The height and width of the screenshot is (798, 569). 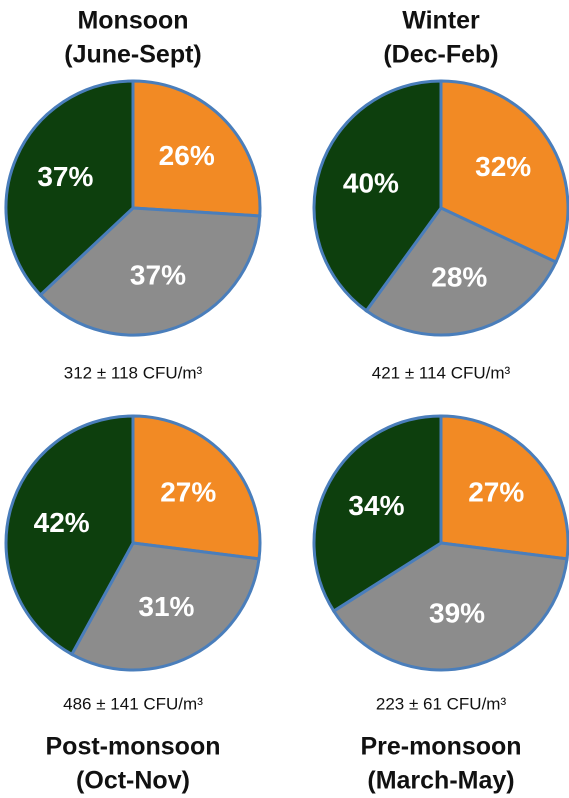 What do you see at coordinates (441, 703) in the screenshot?
I see `caption: 223 ± 61 CFU/m³` at bounding box center [441, 703].